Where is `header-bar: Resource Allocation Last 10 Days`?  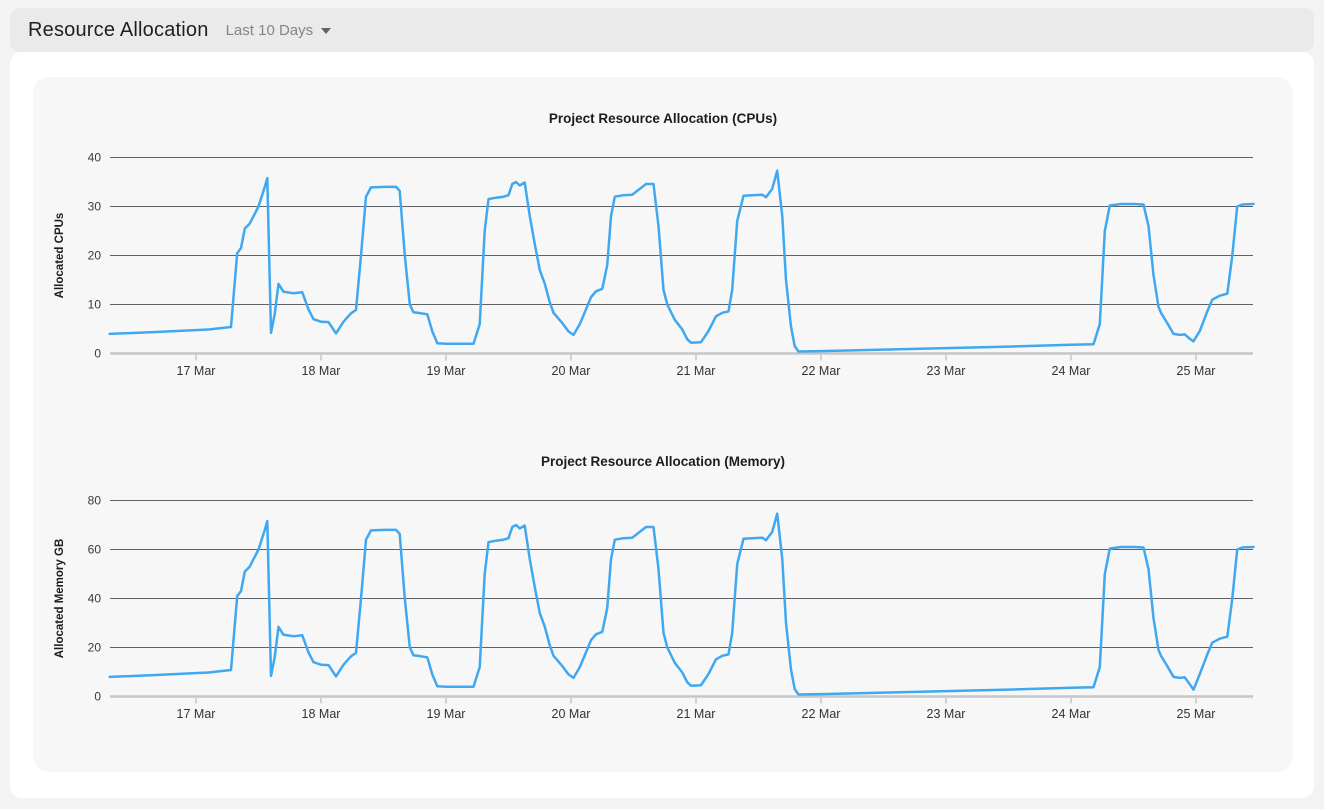 header-bar: Resource Allocation Last 10 Days is located at coordinates (662, 30).